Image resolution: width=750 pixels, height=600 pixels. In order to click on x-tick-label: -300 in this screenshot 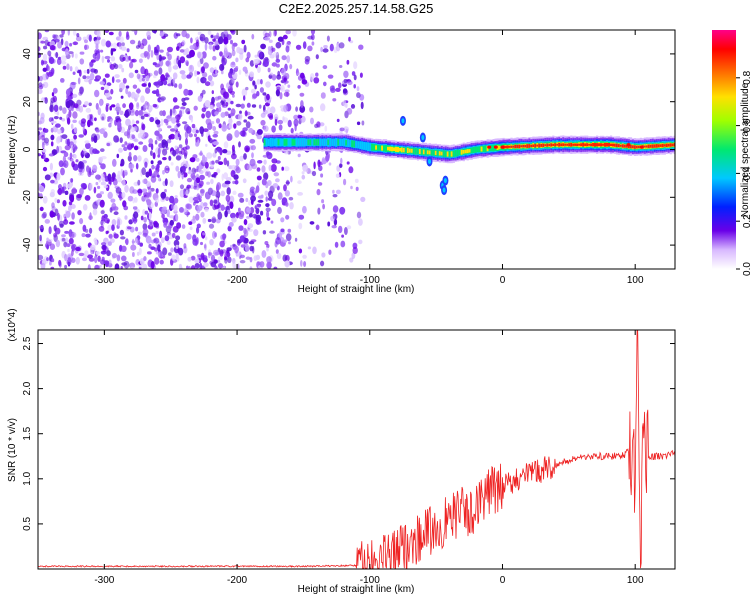, I will do `click(104, 580)`.